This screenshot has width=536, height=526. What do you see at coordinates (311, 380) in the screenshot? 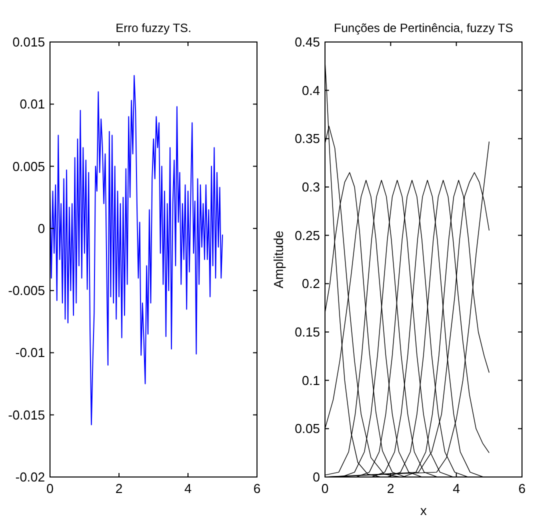
I see `y-tick-label: 0.1` at bounding box center [311, 380].